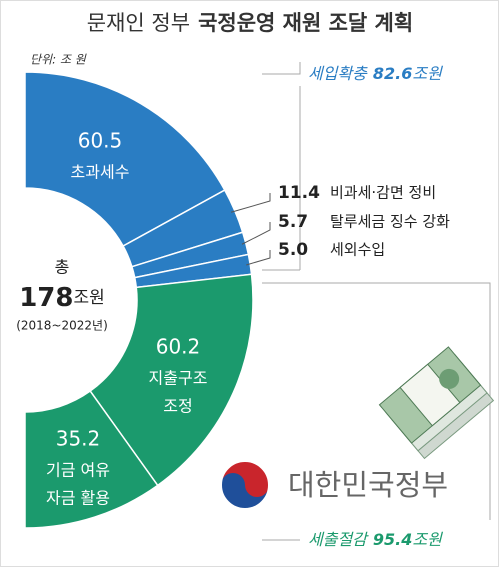 Image resolution: width=499 pixels, height=567 pixels. I want to click on category-label: 탈루세금 징수 강화, so click(390, 222).